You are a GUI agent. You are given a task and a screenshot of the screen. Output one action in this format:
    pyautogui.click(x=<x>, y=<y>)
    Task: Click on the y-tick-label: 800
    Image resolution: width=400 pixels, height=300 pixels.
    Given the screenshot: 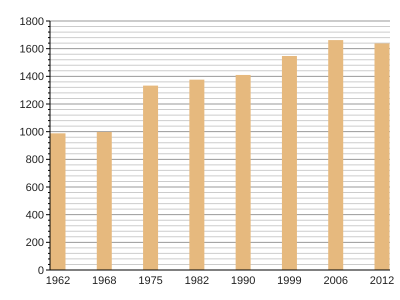 What is the action you would take?
    pyautogui.click(x=35, y=160)
    